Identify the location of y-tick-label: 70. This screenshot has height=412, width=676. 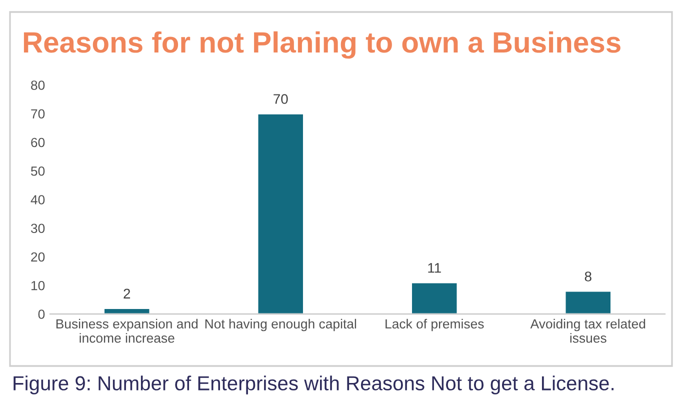
(38, 114).